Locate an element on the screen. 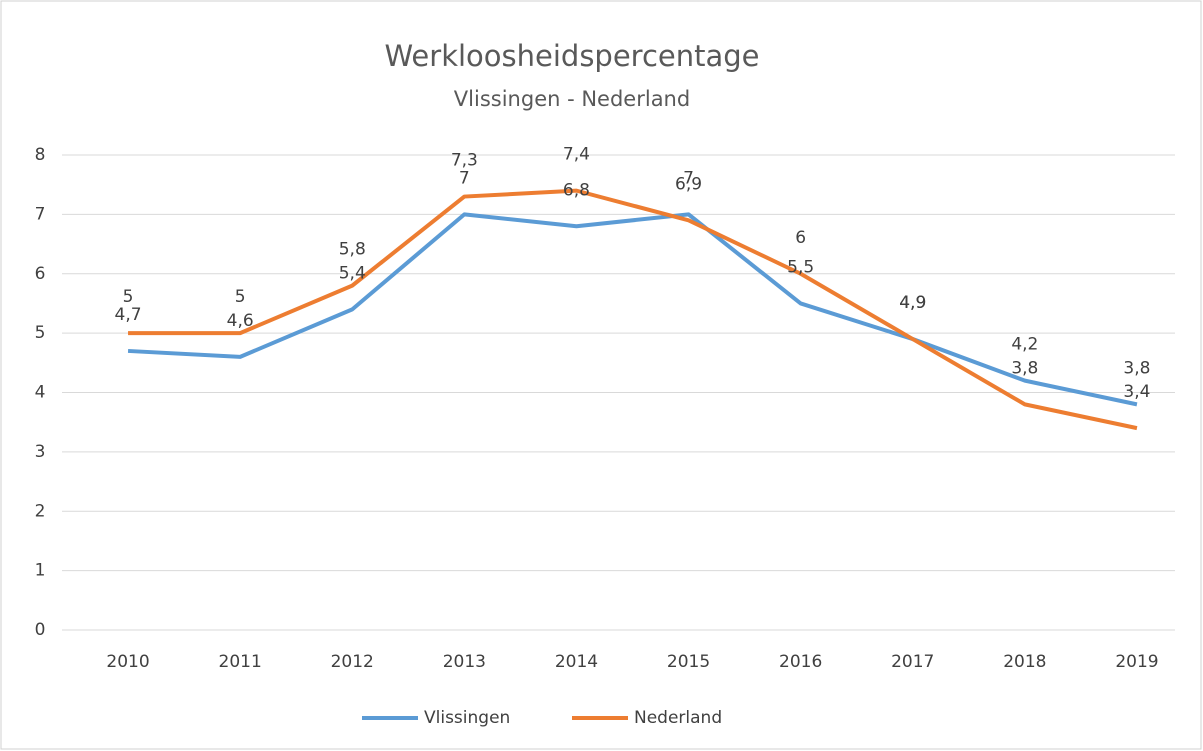 The image size is (1203, 751). data-label: 5,5 is located at coordinates (800, 267).